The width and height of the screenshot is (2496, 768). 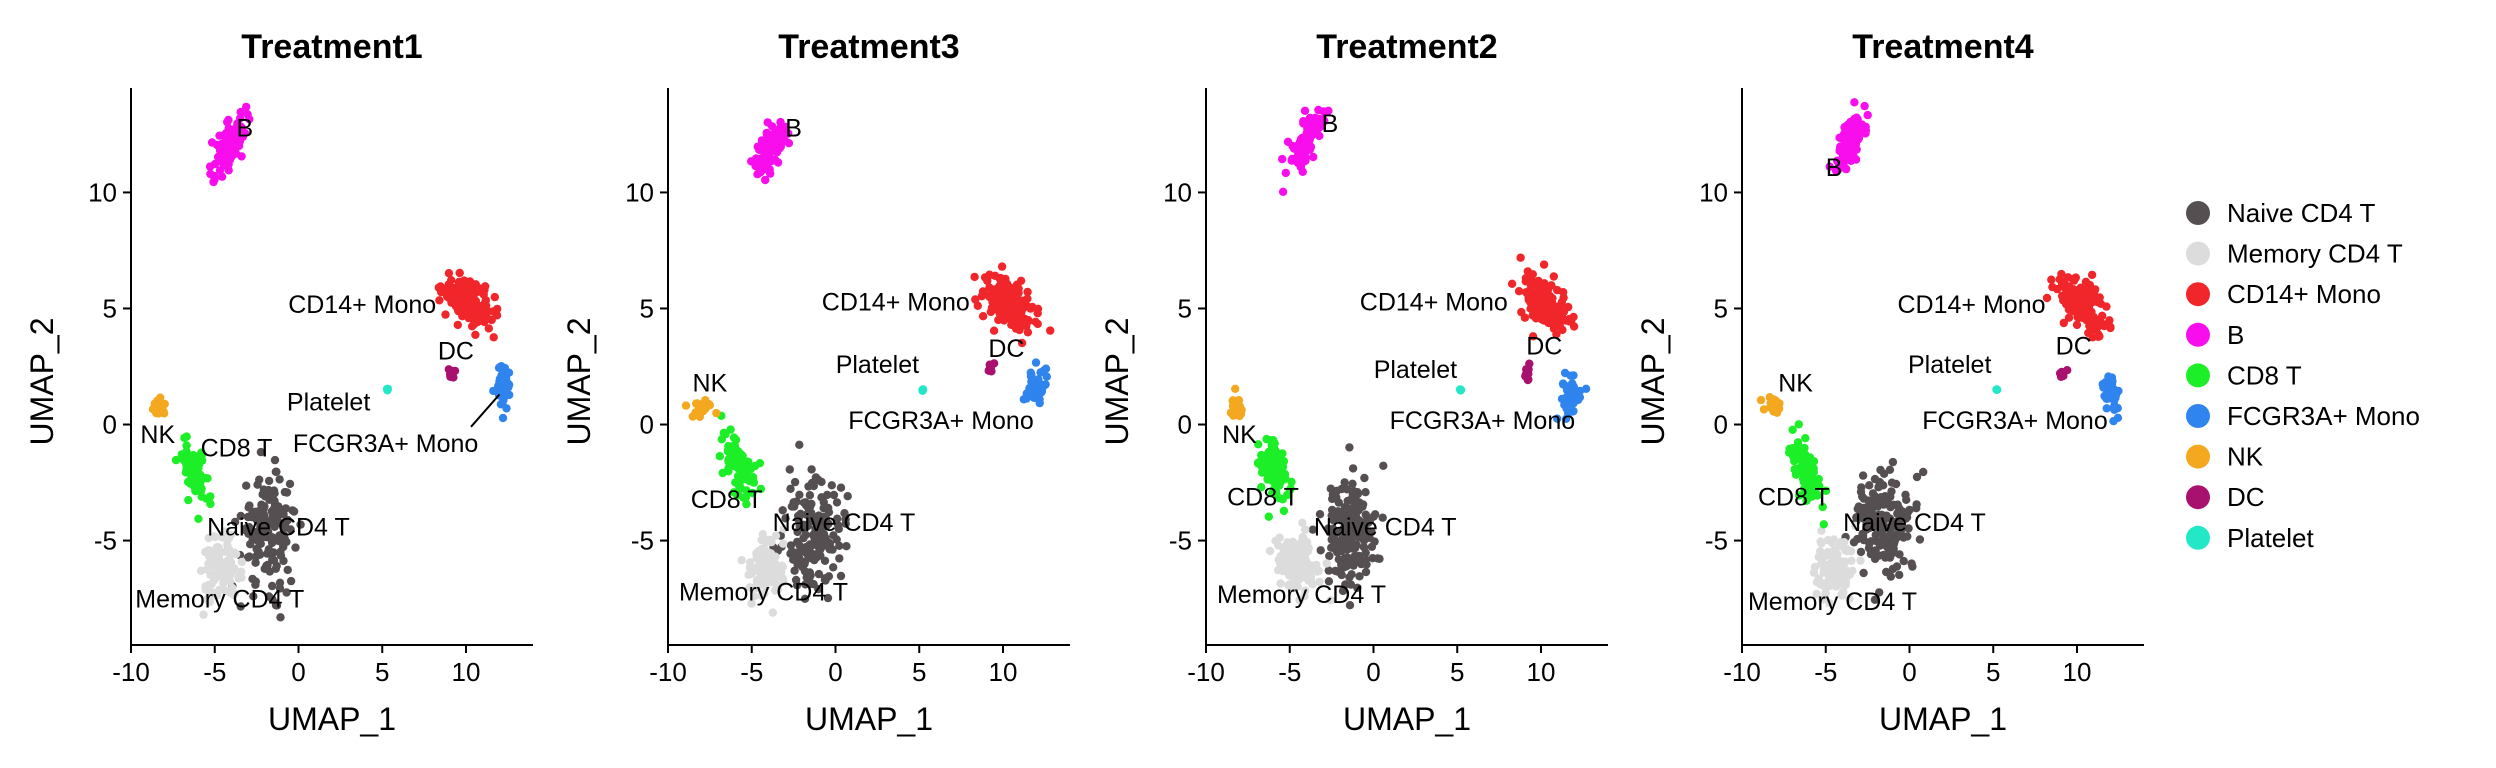 What do you see at coordinates (1263, 498) in the screenshot?
I see `cluster-label: CD8 T` at bounding box center [1263, 498].